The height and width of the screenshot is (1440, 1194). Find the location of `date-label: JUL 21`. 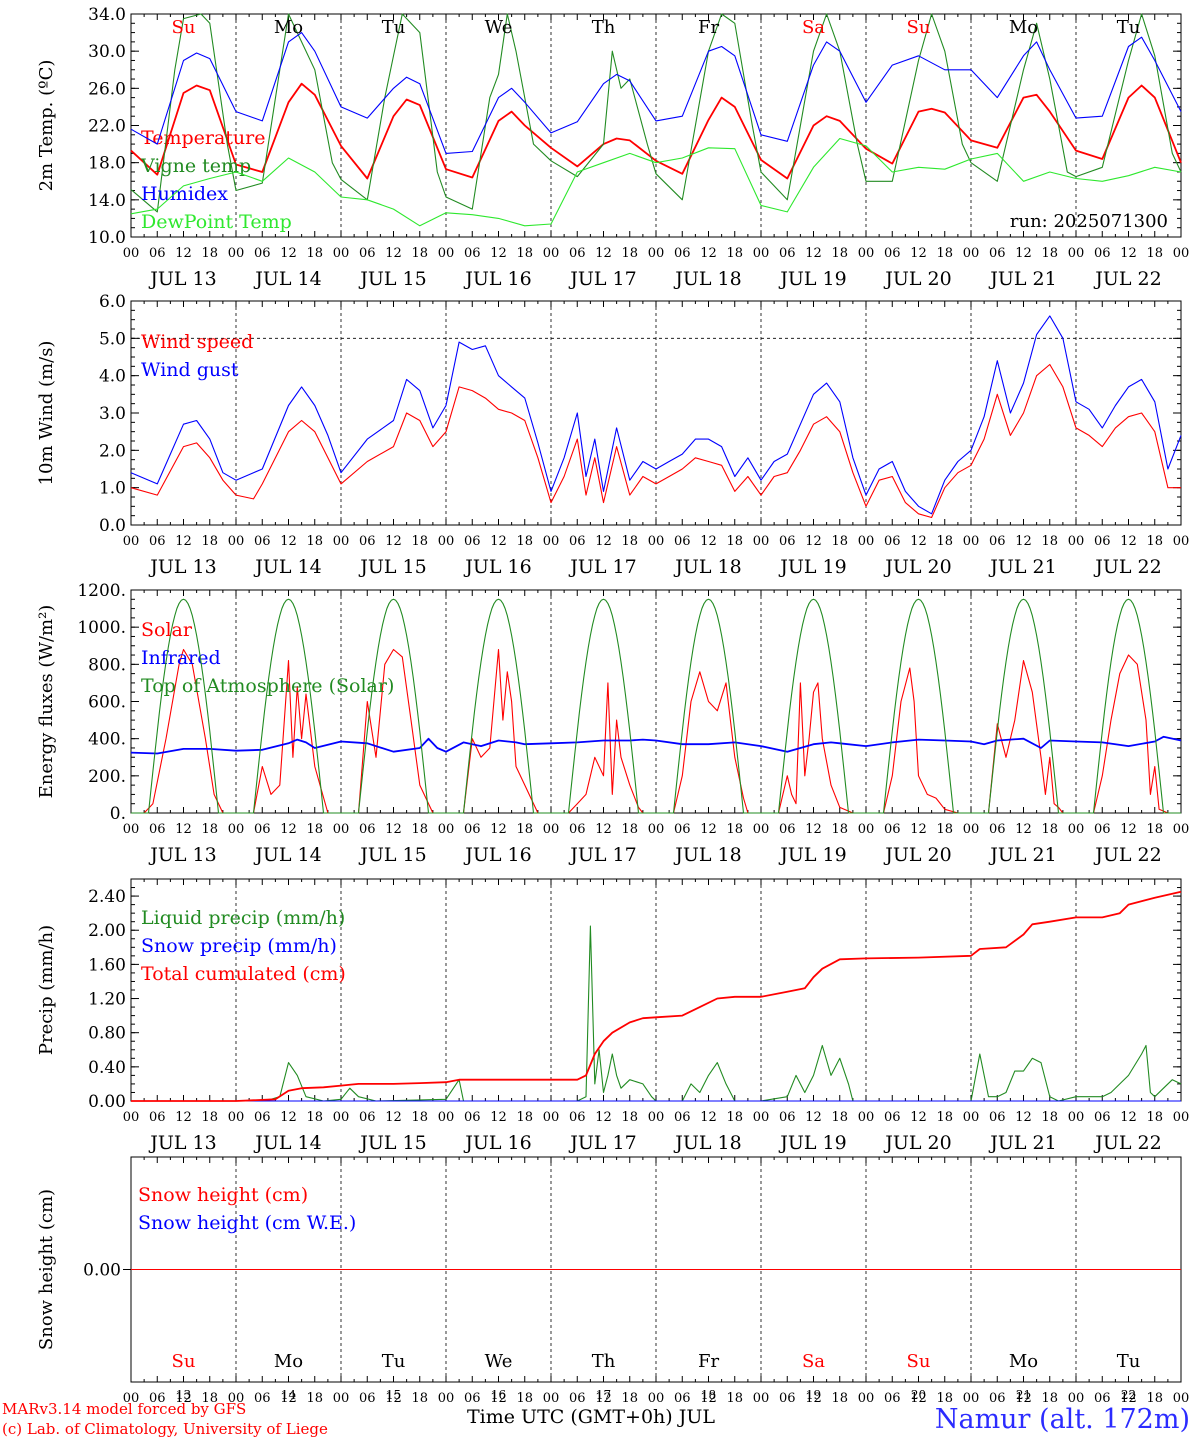

date-label: JUL 21 is located at coordinates (1022, 855).